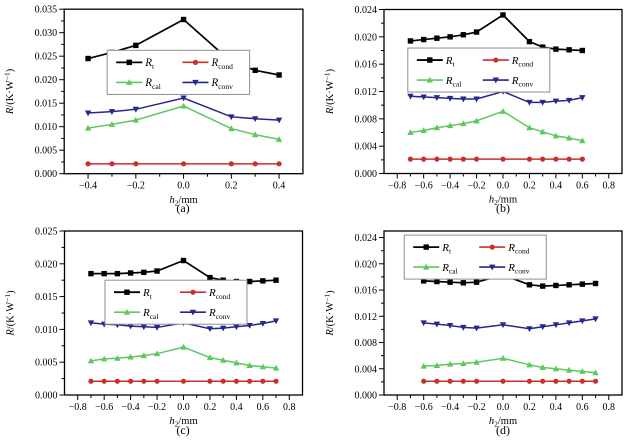 Image resolution: width=639 pixels, height=443 pixels. Describe the element at coordinates (46, 33) in the screenshot. I see `y-tick-label: 0.030` at that location.